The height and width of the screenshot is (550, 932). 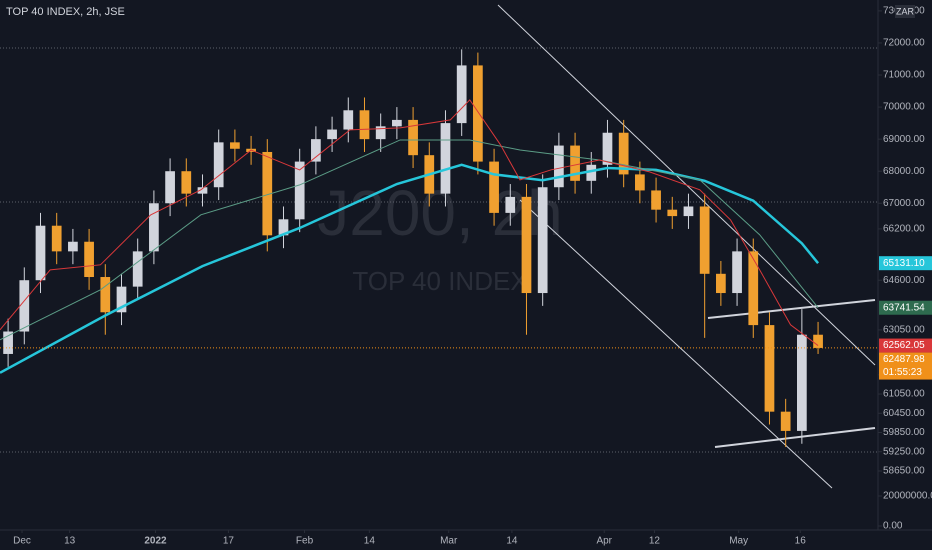 I want to click on chart-title: TOP 40 INDEX, 2h, JSE, so click(x=65, y=12).